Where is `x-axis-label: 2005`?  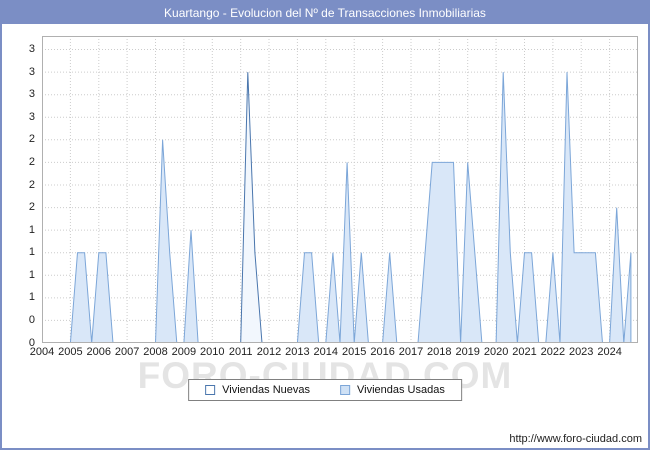
x-axis-label: 2005 is located at coordinates (70, 352).